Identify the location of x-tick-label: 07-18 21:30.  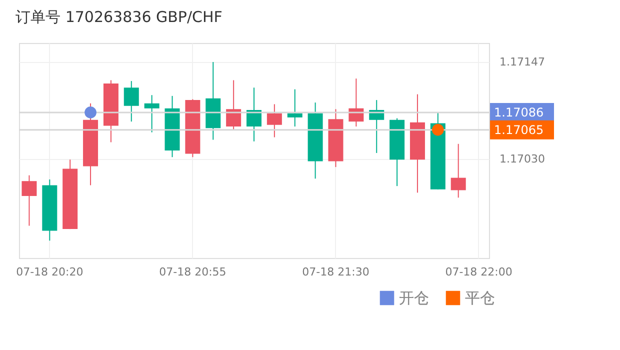
(336, 272).